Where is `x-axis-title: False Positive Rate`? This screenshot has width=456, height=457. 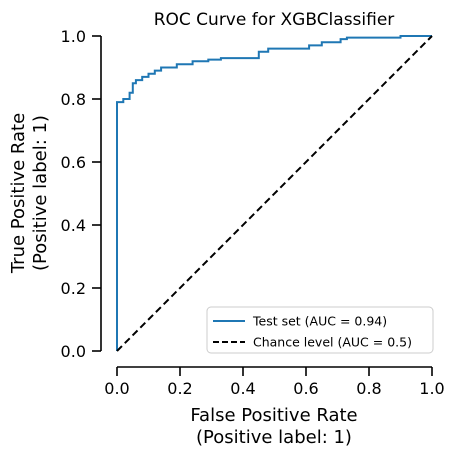 x-axis-title: False Positive Rate is located at coordinates (273, 415).